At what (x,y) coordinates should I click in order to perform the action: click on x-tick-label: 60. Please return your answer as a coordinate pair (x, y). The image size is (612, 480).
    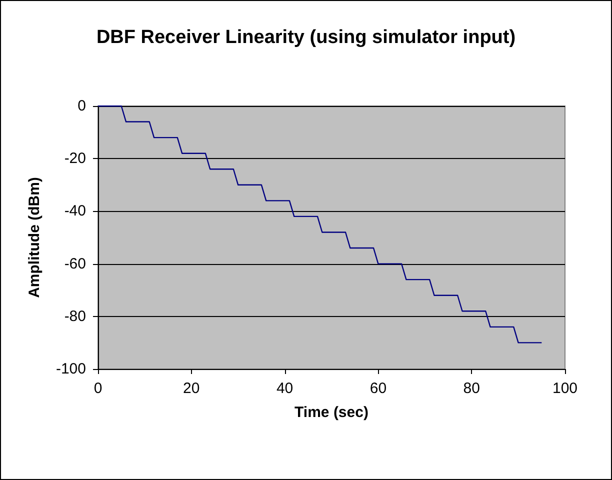
    Looking at the image, I should click on (378, 388).